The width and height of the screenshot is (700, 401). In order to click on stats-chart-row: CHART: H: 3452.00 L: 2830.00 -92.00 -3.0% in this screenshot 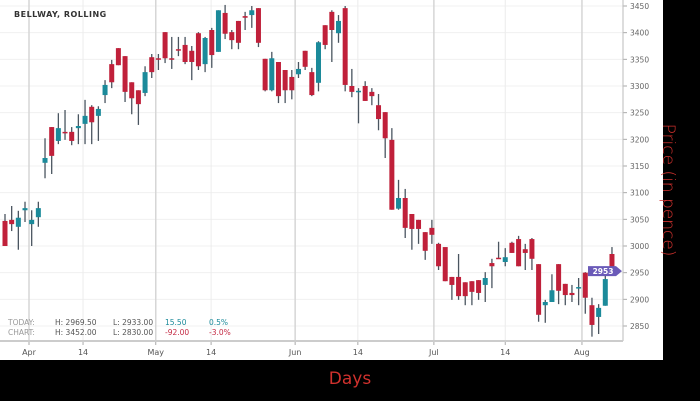, I will do `click(119, 333)`.